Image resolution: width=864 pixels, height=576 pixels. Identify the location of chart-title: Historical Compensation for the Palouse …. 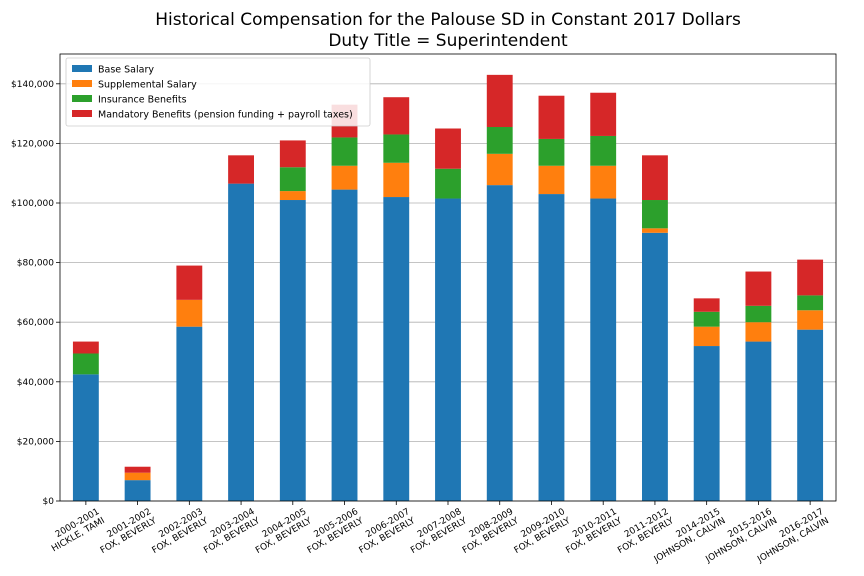
(448, 20).